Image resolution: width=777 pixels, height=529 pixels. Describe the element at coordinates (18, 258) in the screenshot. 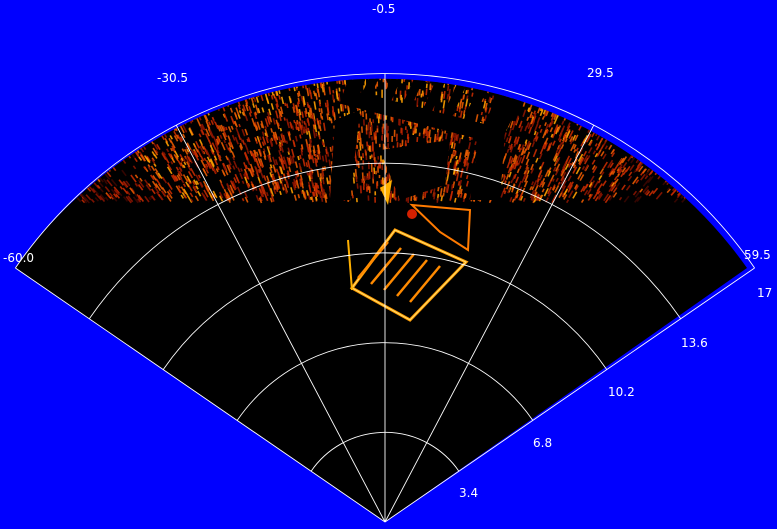

I see `bearing-label-left: -60.0` at that location.